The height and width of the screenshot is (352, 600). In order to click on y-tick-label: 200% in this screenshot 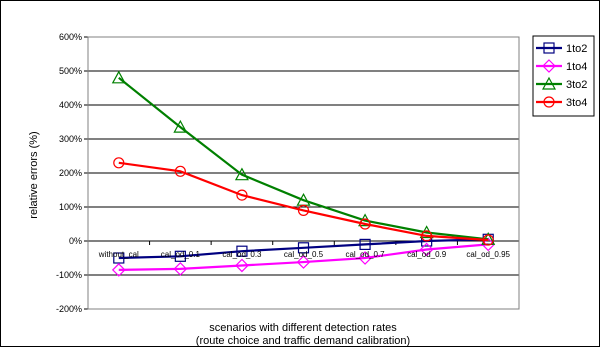, I will do `click(70, 173)`.